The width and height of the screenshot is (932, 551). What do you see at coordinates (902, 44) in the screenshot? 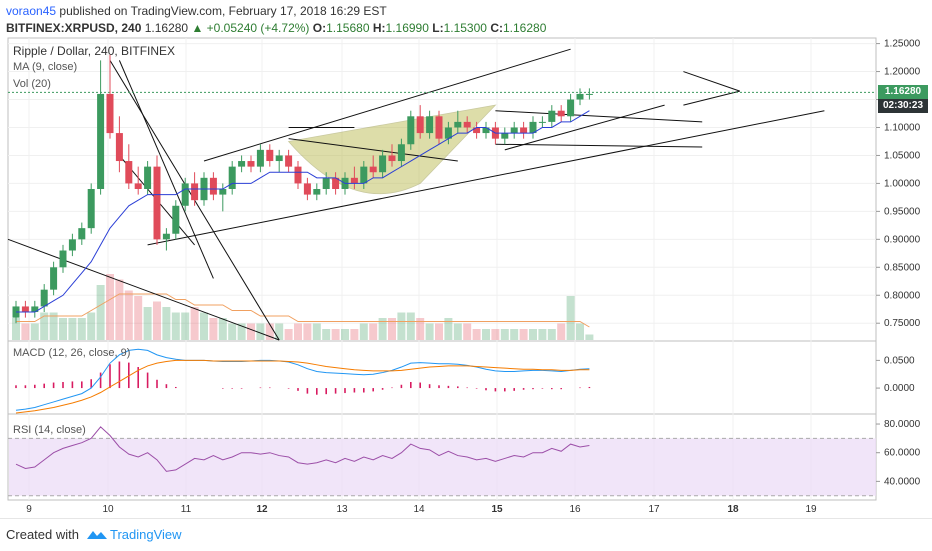
I see `price-tick-label: 1.25000` at bounding box center [902, 44].